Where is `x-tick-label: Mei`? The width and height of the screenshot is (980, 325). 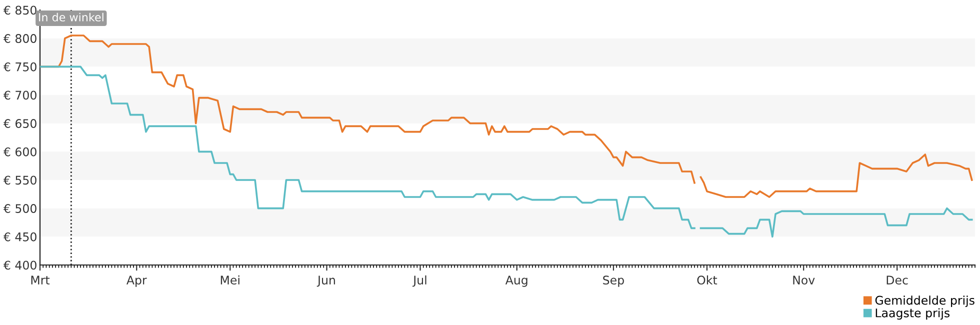
x-tick-label: Mei is located at coordinates (230, 280).